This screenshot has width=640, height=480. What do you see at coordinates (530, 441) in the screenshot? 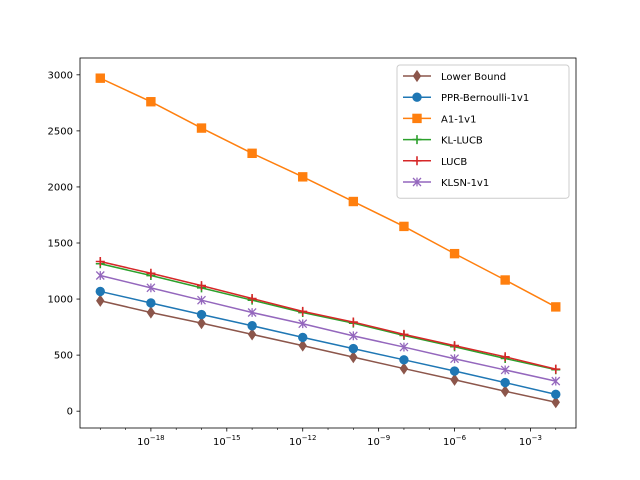
I see `x-tick-label: 10⁻³` at bounding box center [530, 441].